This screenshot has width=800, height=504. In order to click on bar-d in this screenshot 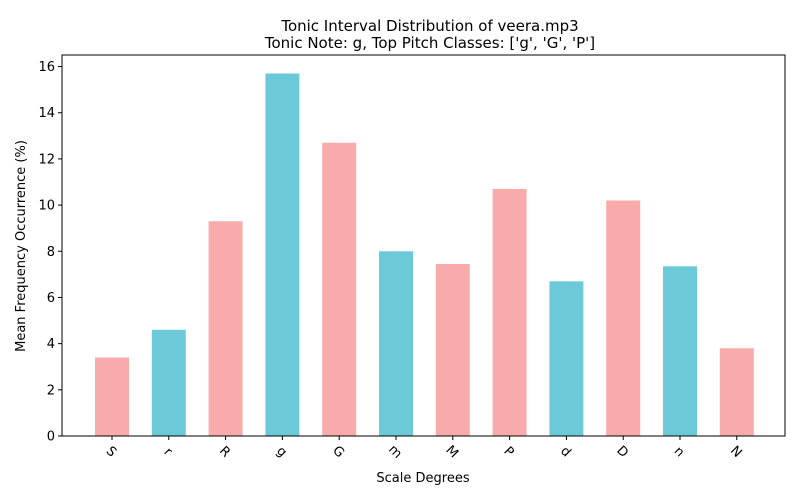, I will do `click(566, 358)`.